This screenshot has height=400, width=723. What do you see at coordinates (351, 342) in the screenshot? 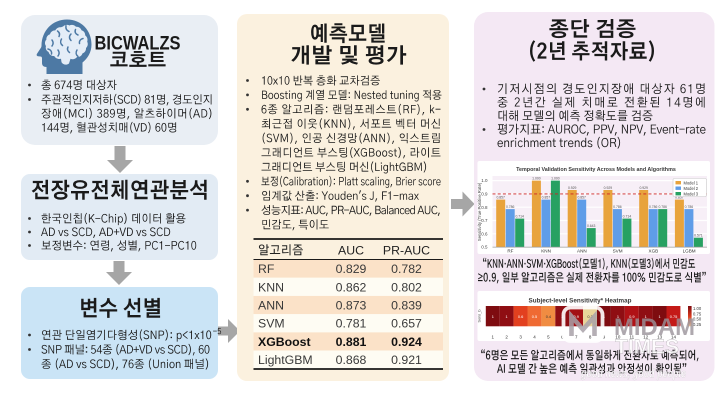
I see `svg-text: 0.881` at bounding box center [351, 342].